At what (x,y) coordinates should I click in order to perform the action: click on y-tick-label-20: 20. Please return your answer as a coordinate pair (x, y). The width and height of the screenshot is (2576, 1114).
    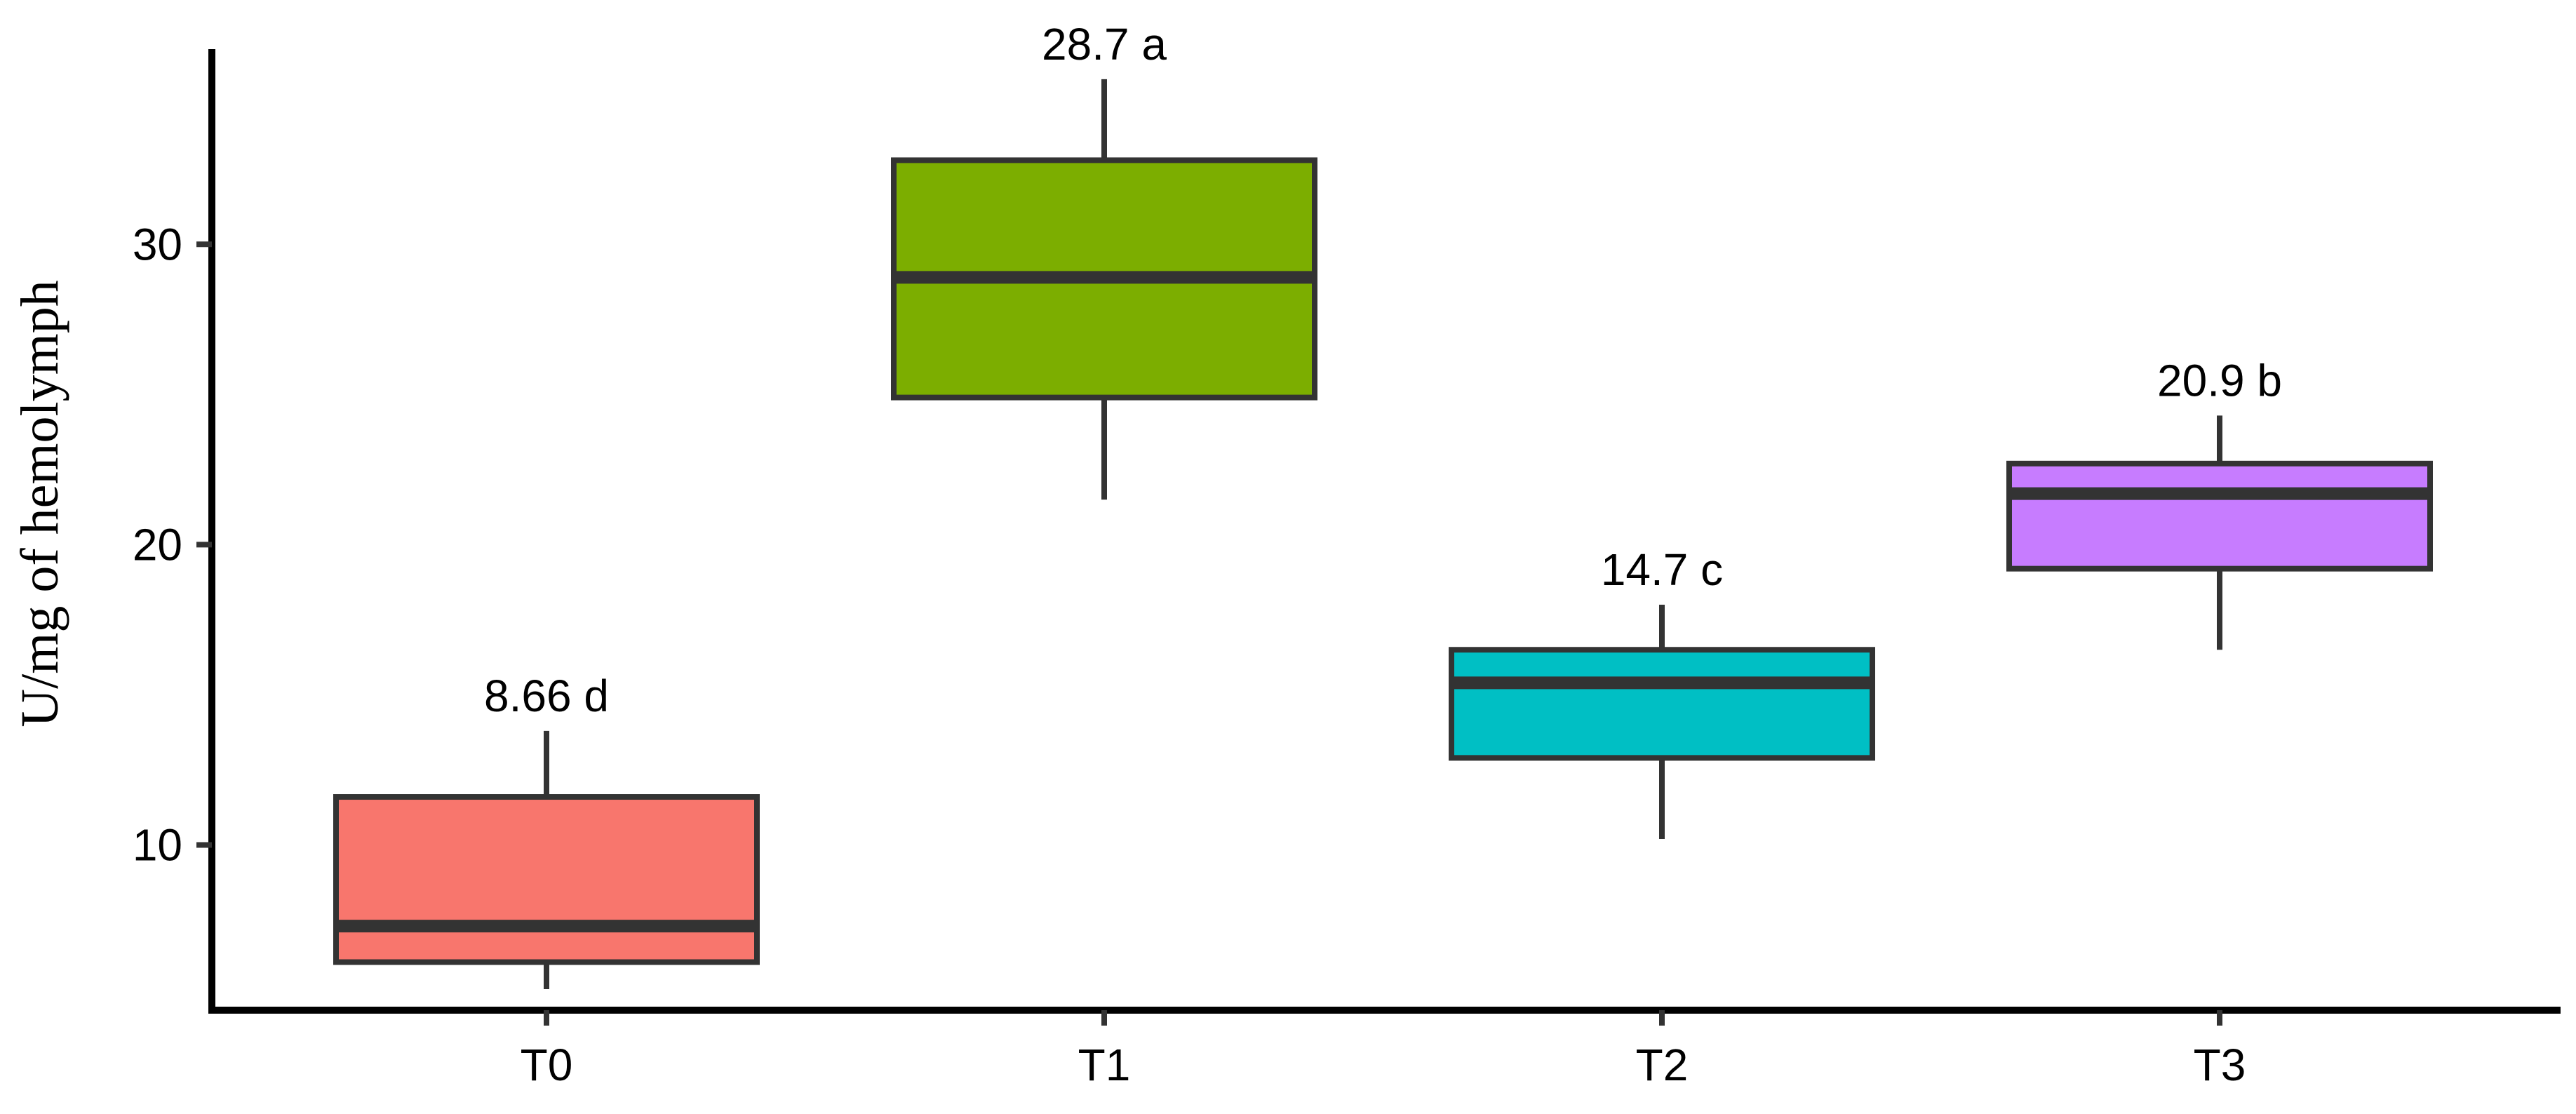
    Looking at the image, I should click on (157, 544).